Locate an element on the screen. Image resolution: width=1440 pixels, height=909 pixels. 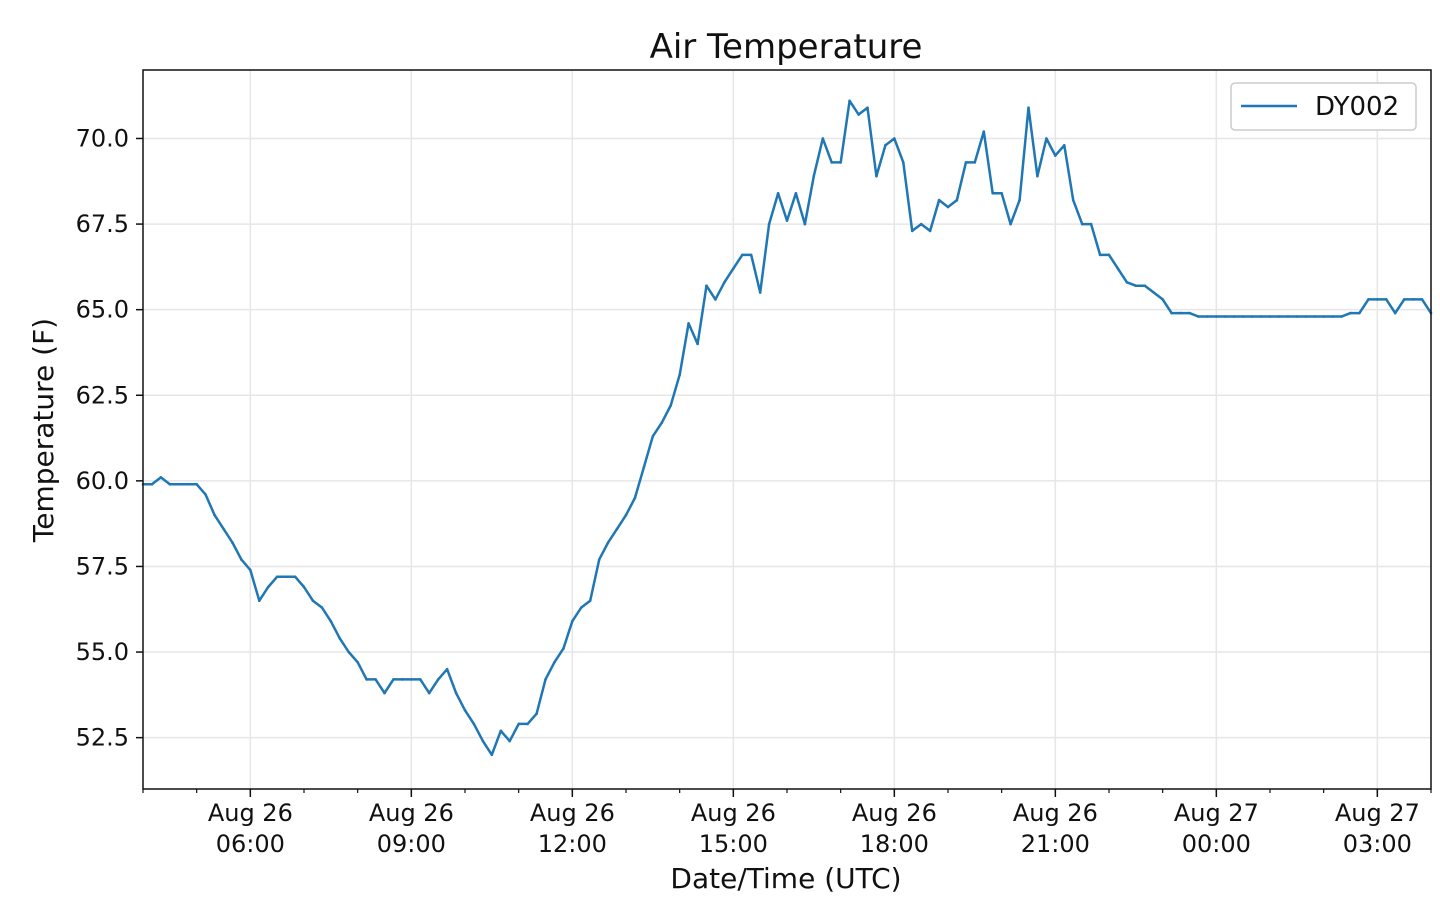
x-tick-label-time: 06:00 is located at coordinates (250, 844).